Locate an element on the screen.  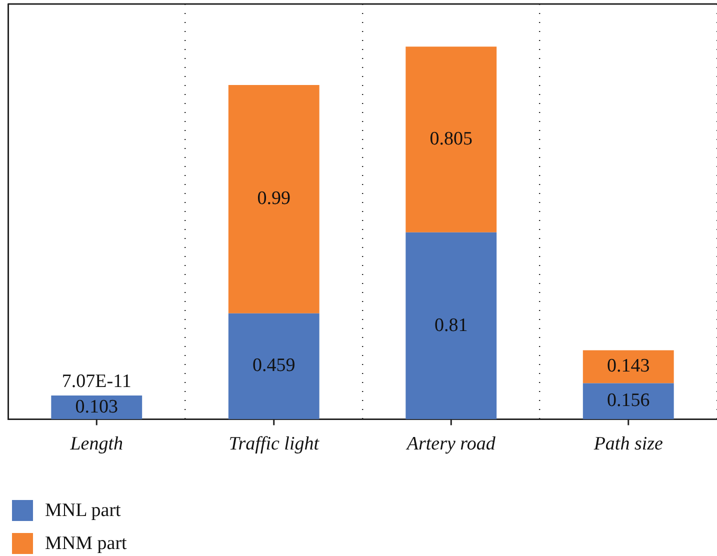
x-tick-label: Length is located at coordinates (96, 444).